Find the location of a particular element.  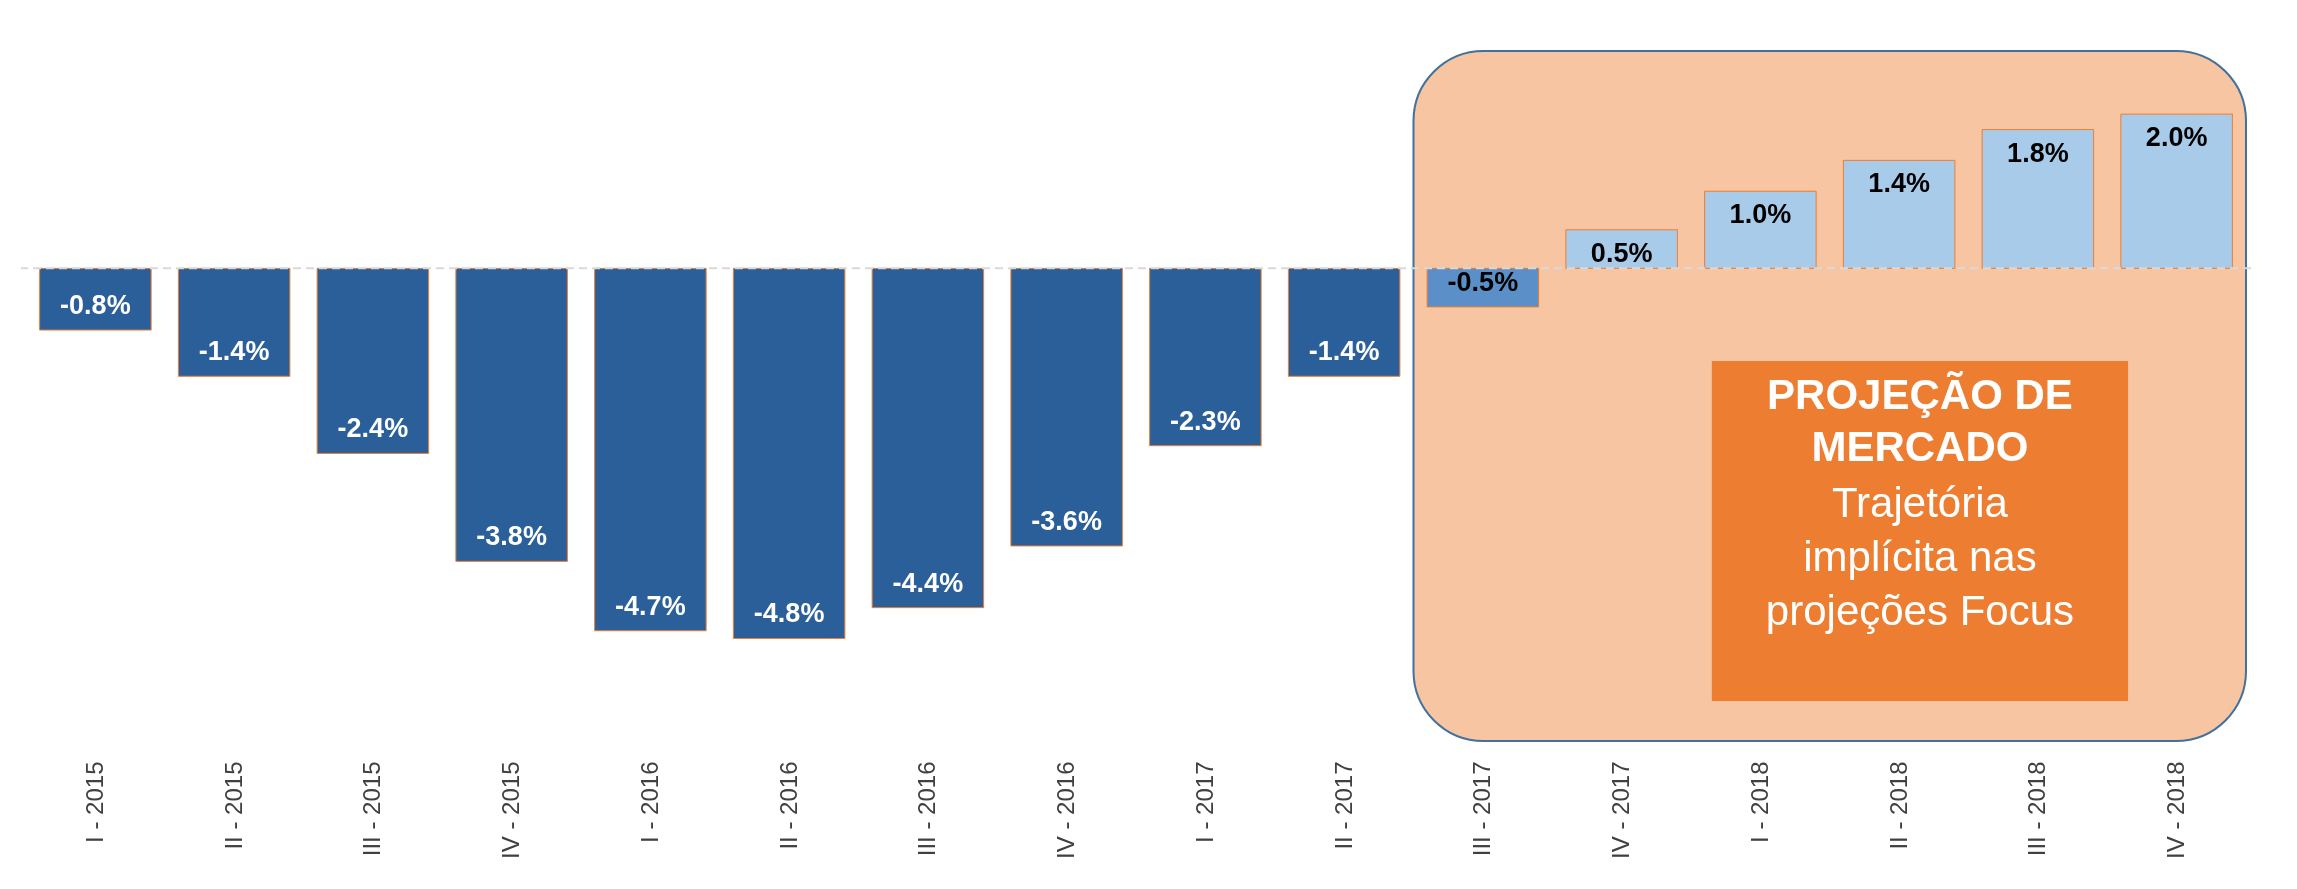

x-tick-label: II - 2015 is located at coordinates (233, 805).